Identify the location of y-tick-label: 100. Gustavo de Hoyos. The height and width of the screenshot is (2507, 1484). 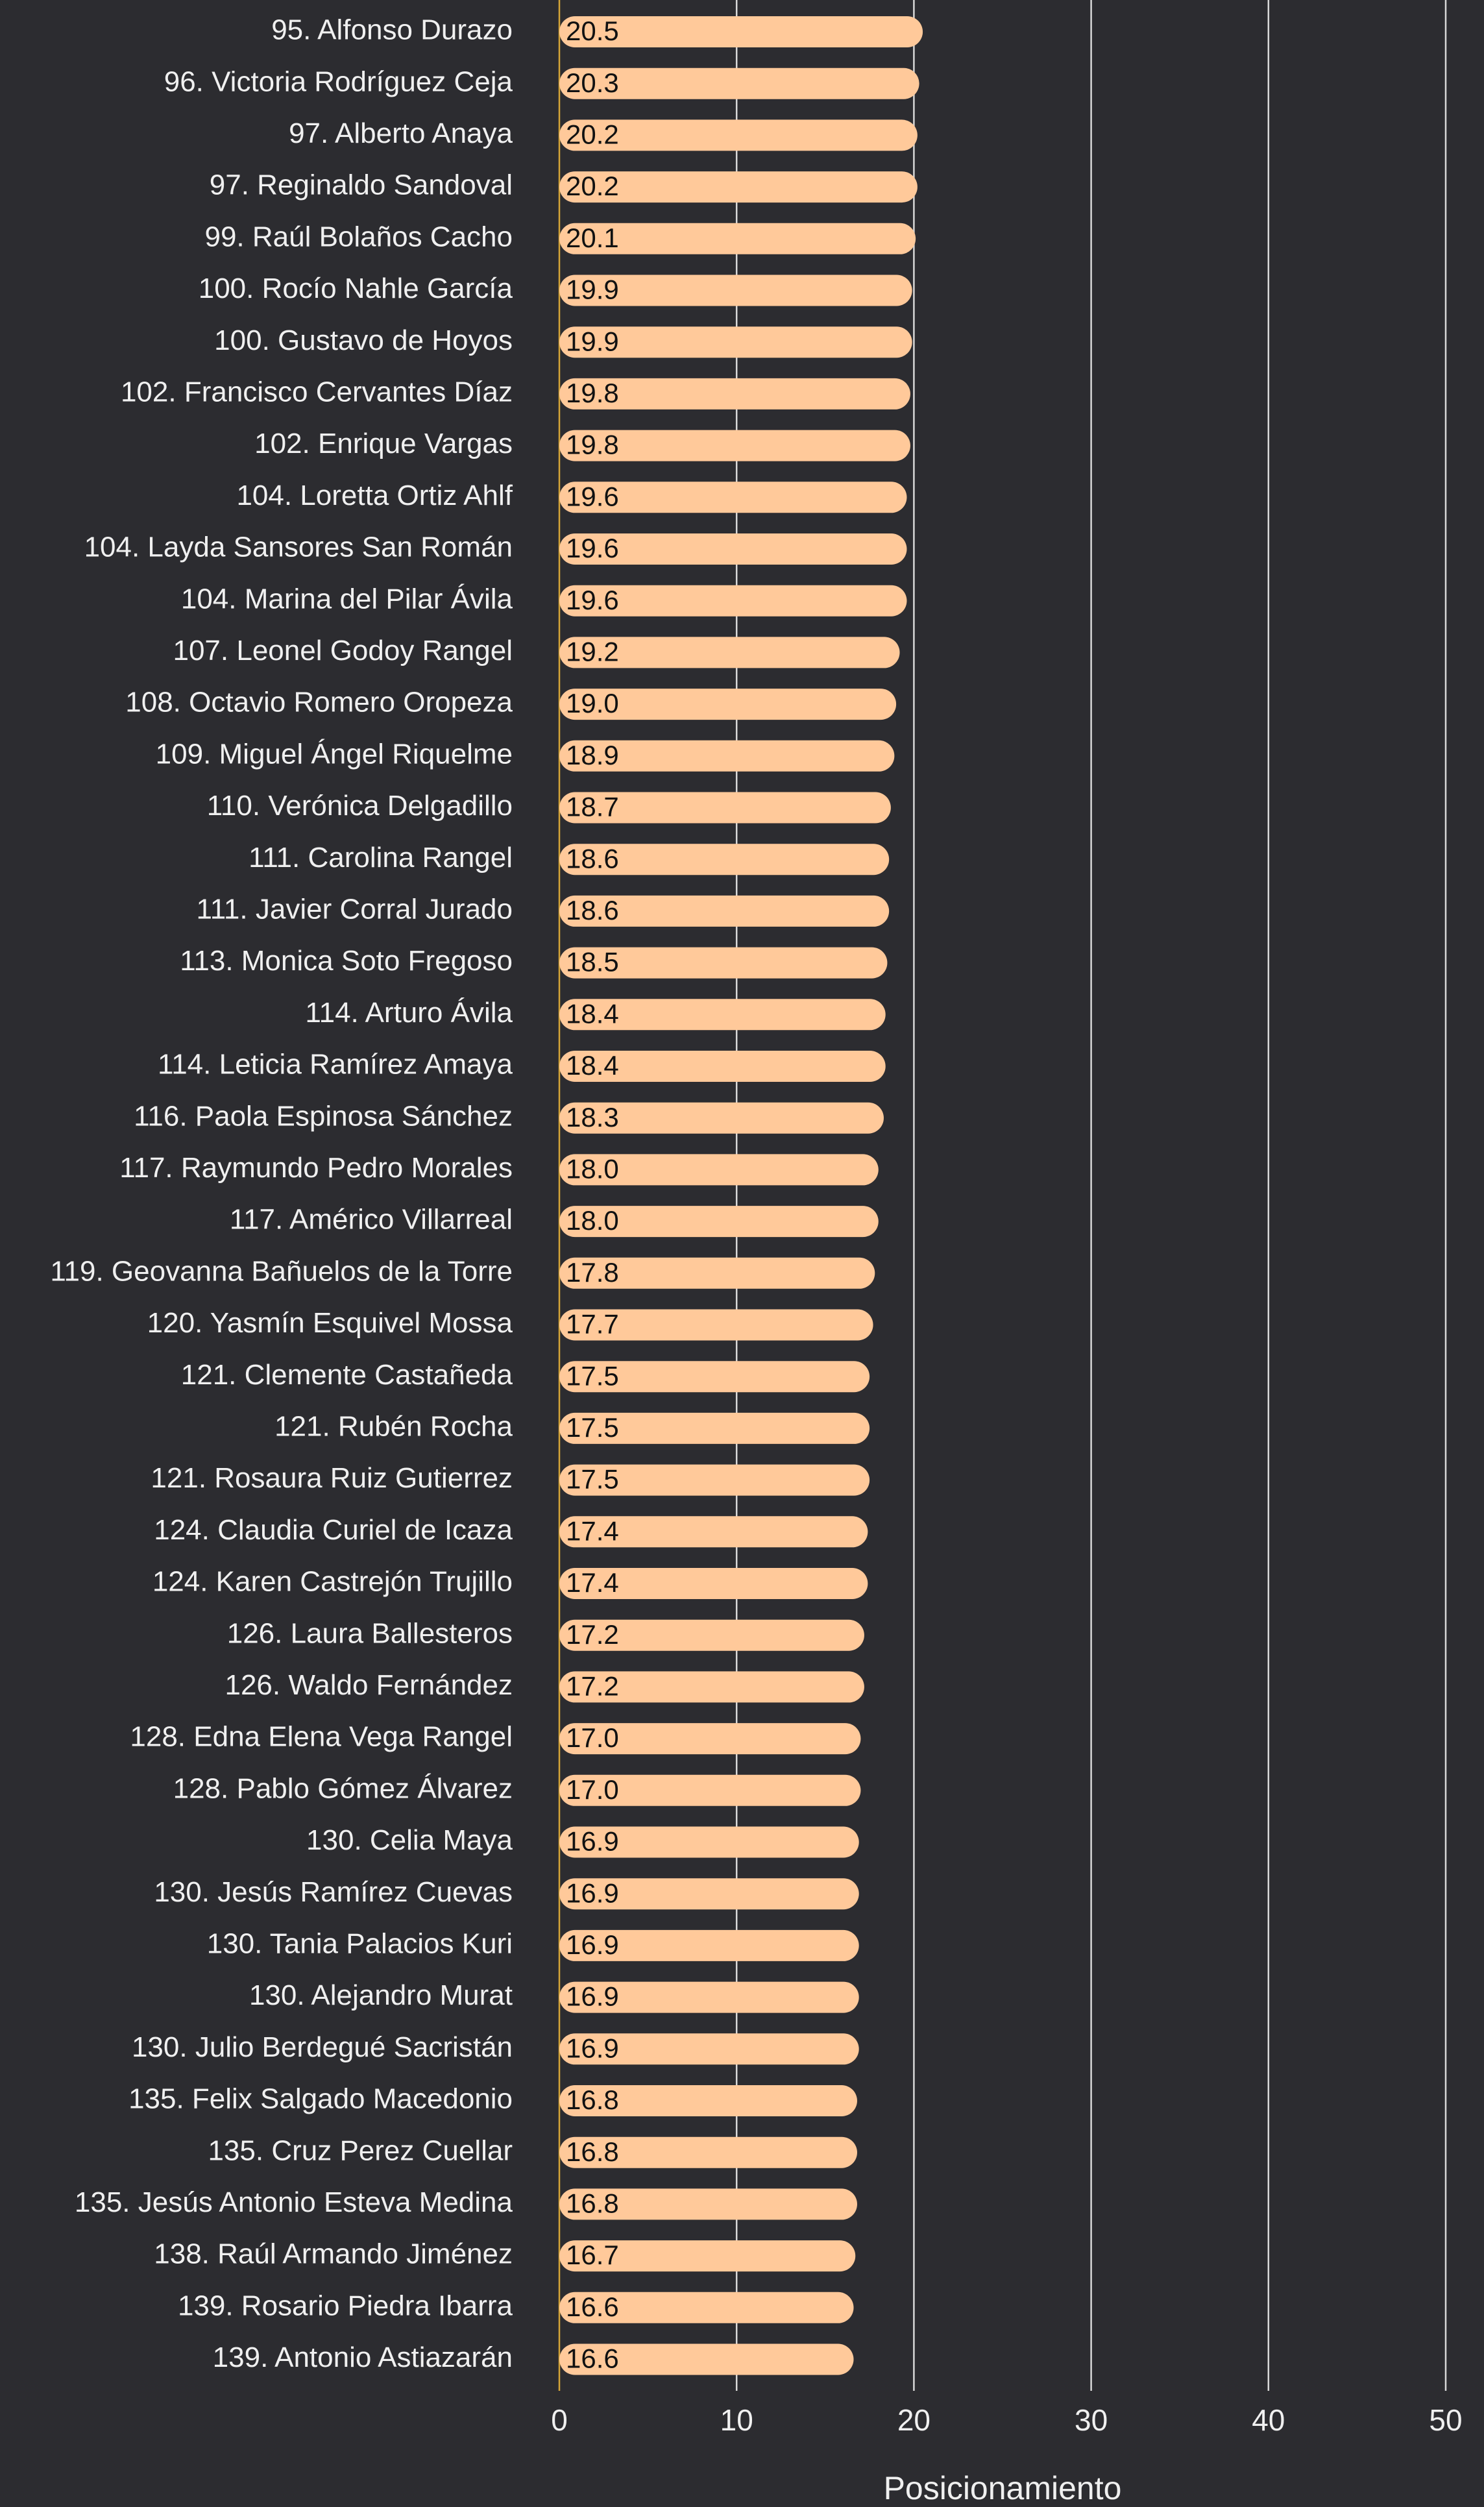
(363, 340).